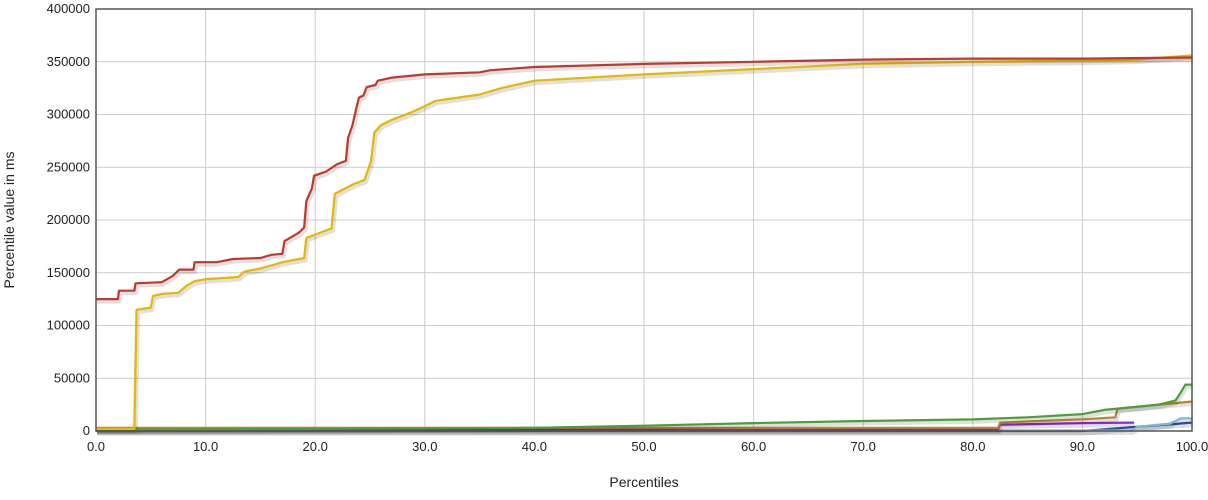 This screenshot has height=500, width=1208. I want to click on y-tick-label: 250000, so click(68, 166).